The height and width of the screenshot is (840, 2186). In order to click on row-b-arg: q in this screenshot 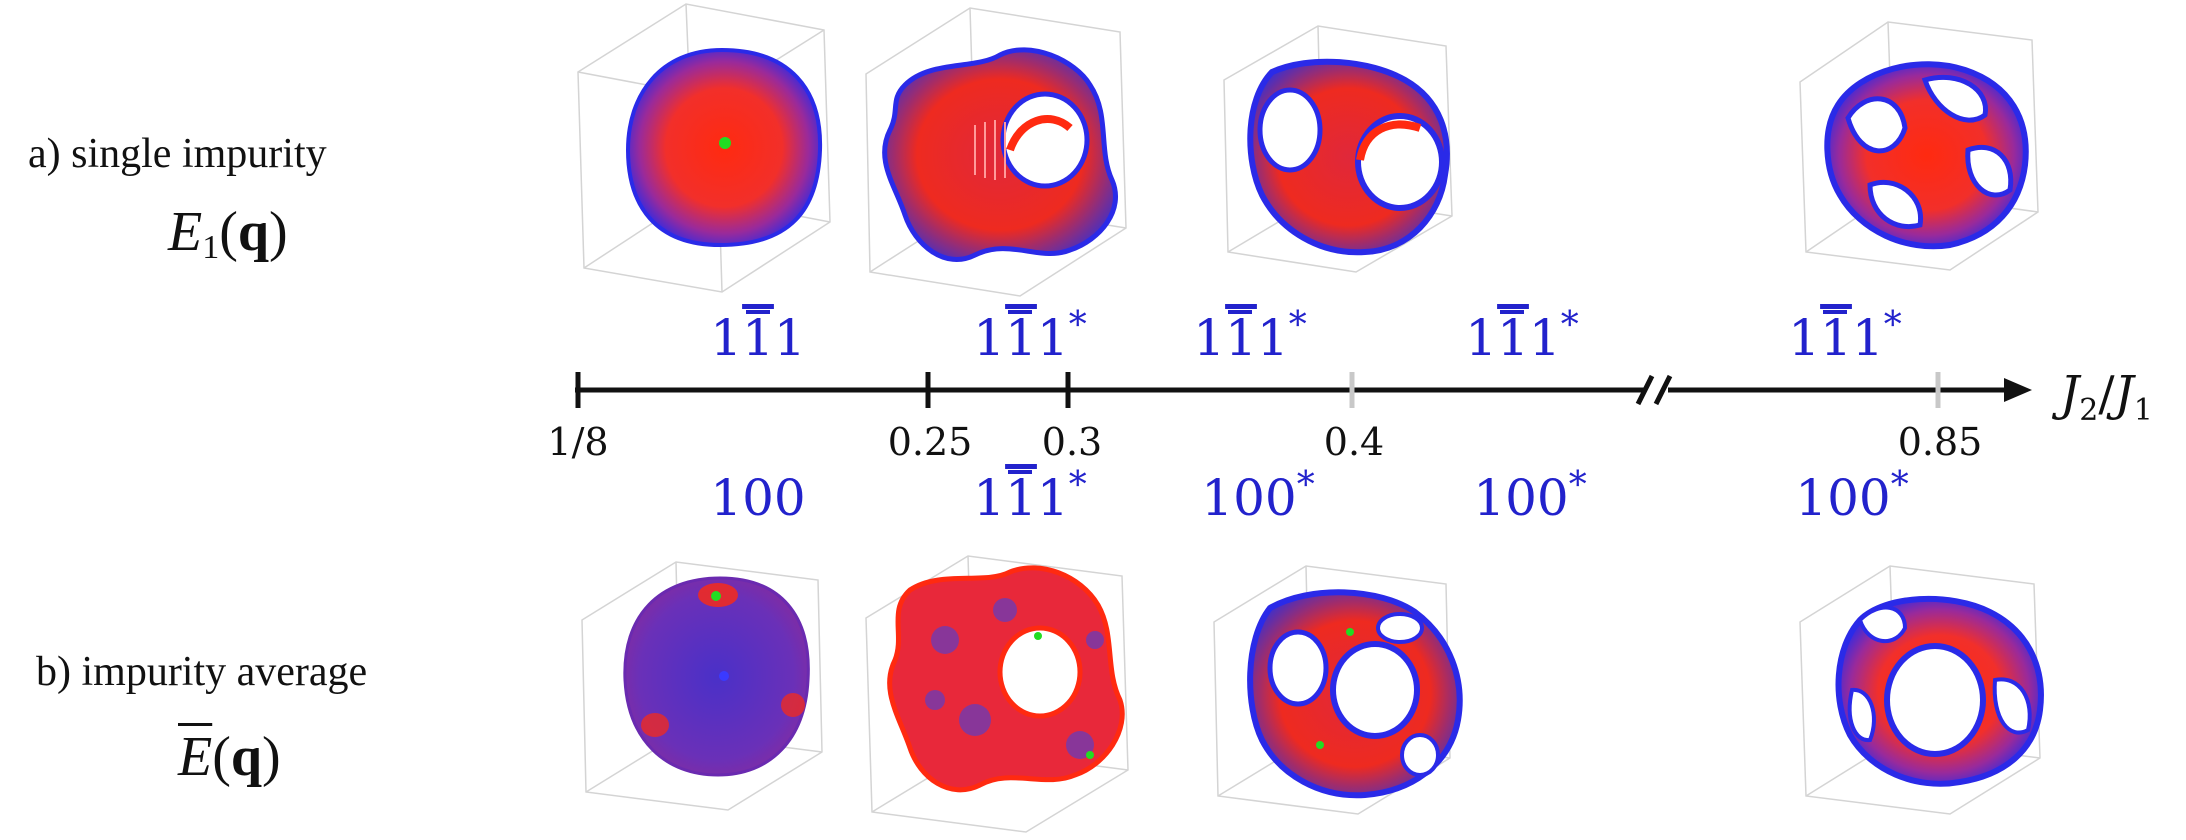, I will do `click(246, 757)`.